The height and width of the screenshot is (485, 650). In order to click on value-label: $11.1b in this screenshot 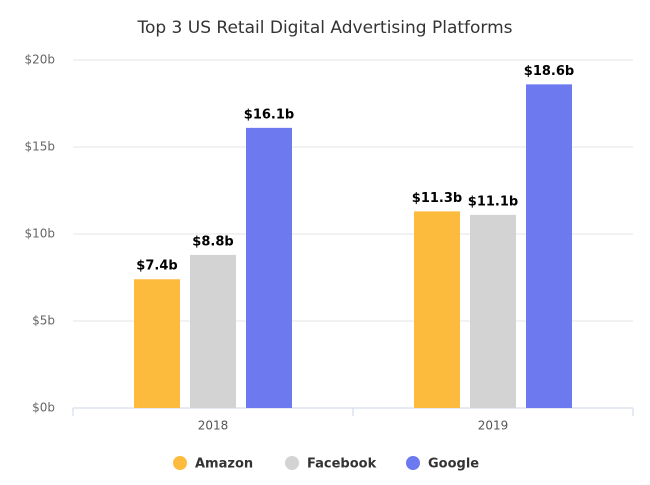, I will do `click(493, 201)`.